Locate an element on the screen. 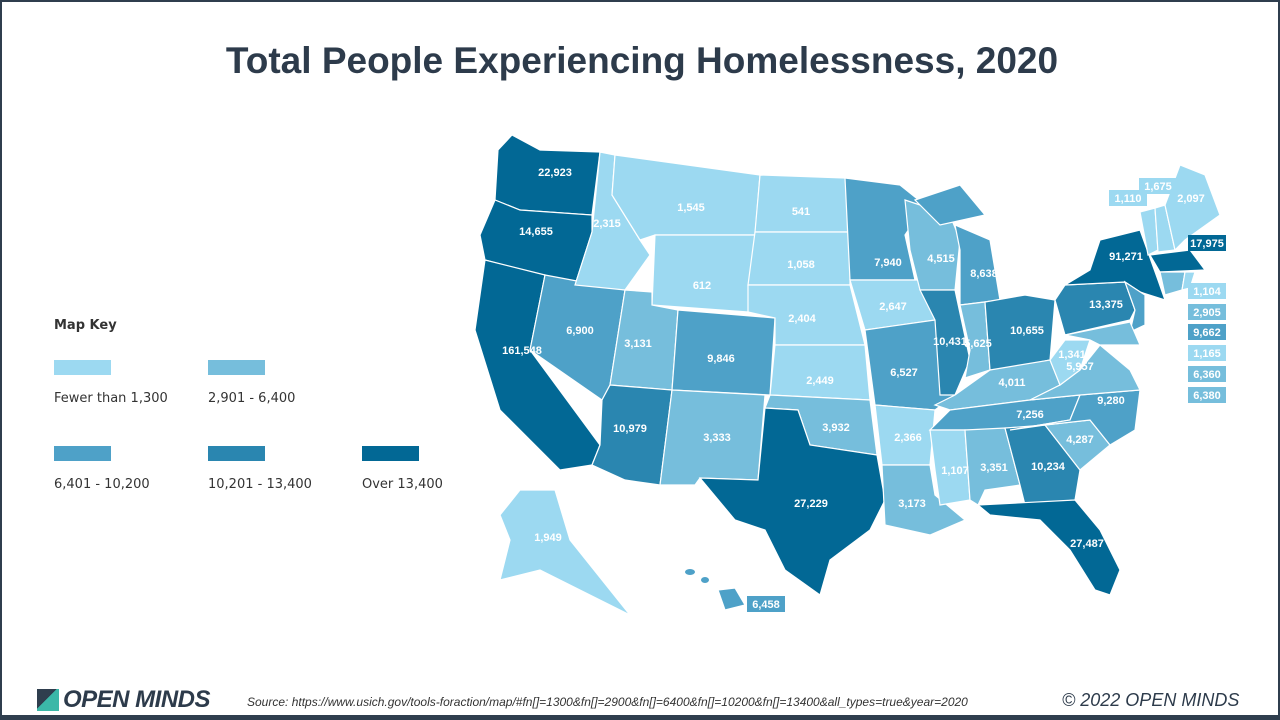  state-ks is located at coordinates (820, 372).